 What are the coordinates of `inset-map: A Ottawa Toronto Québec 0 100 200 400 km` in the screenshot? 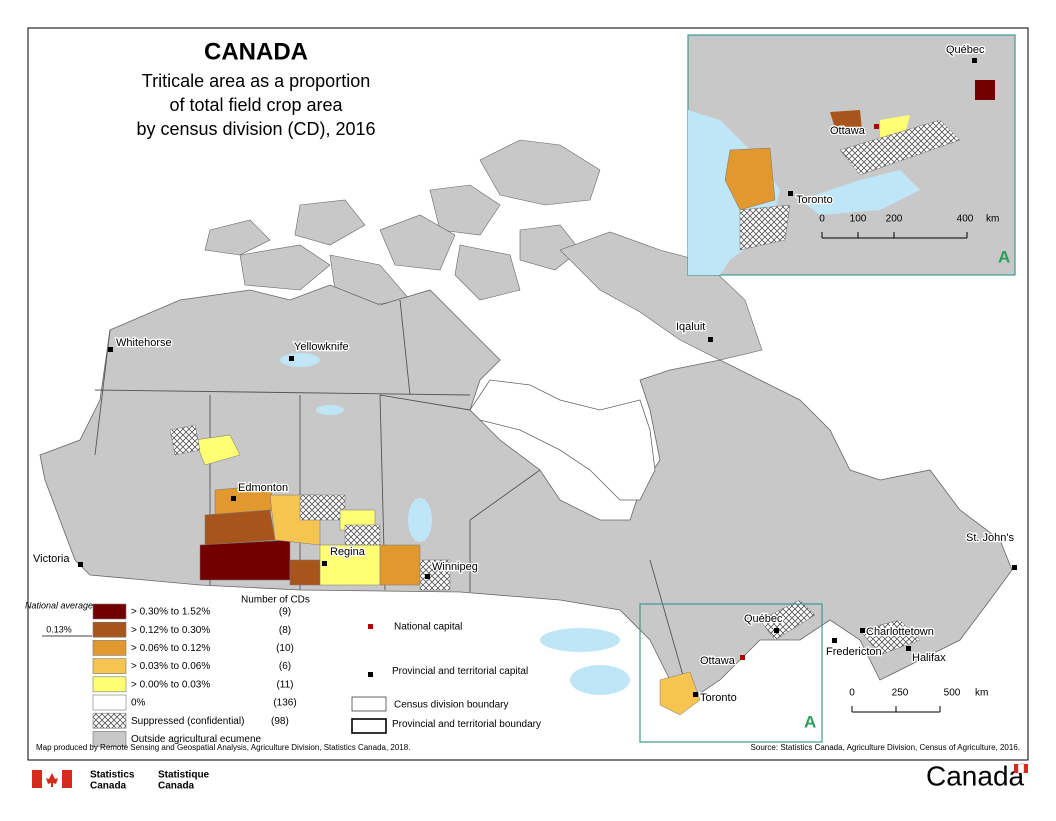 It's located at (851, 155).